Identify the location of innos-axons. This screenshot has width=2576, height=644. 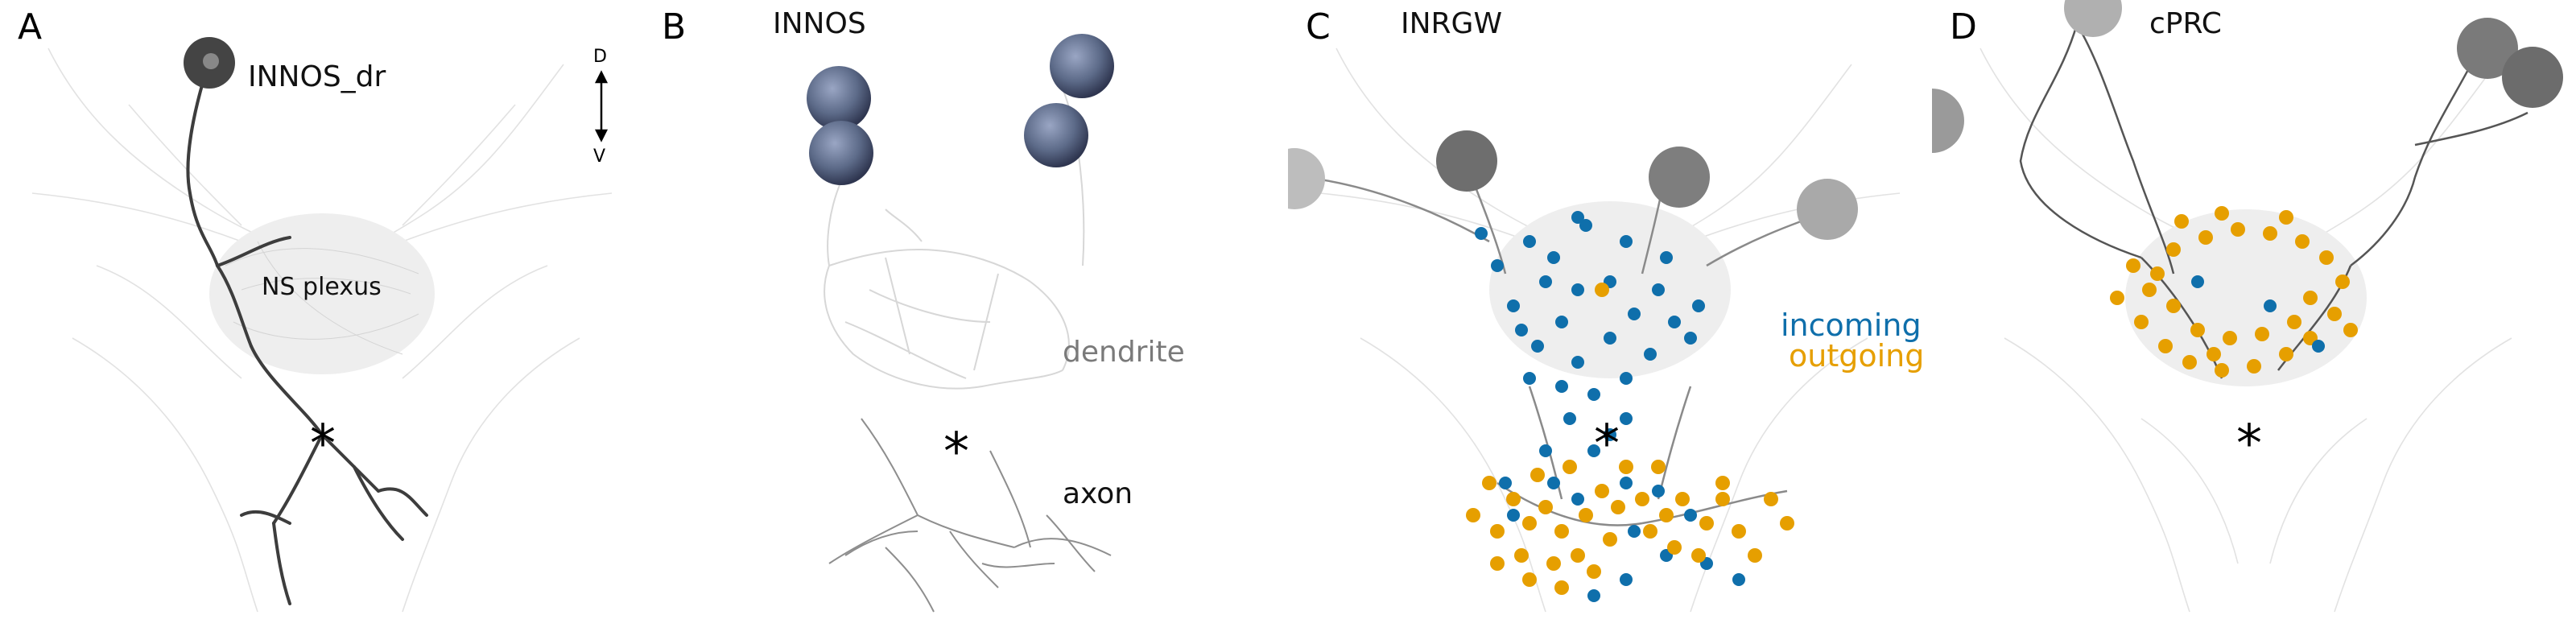
(970, 515).